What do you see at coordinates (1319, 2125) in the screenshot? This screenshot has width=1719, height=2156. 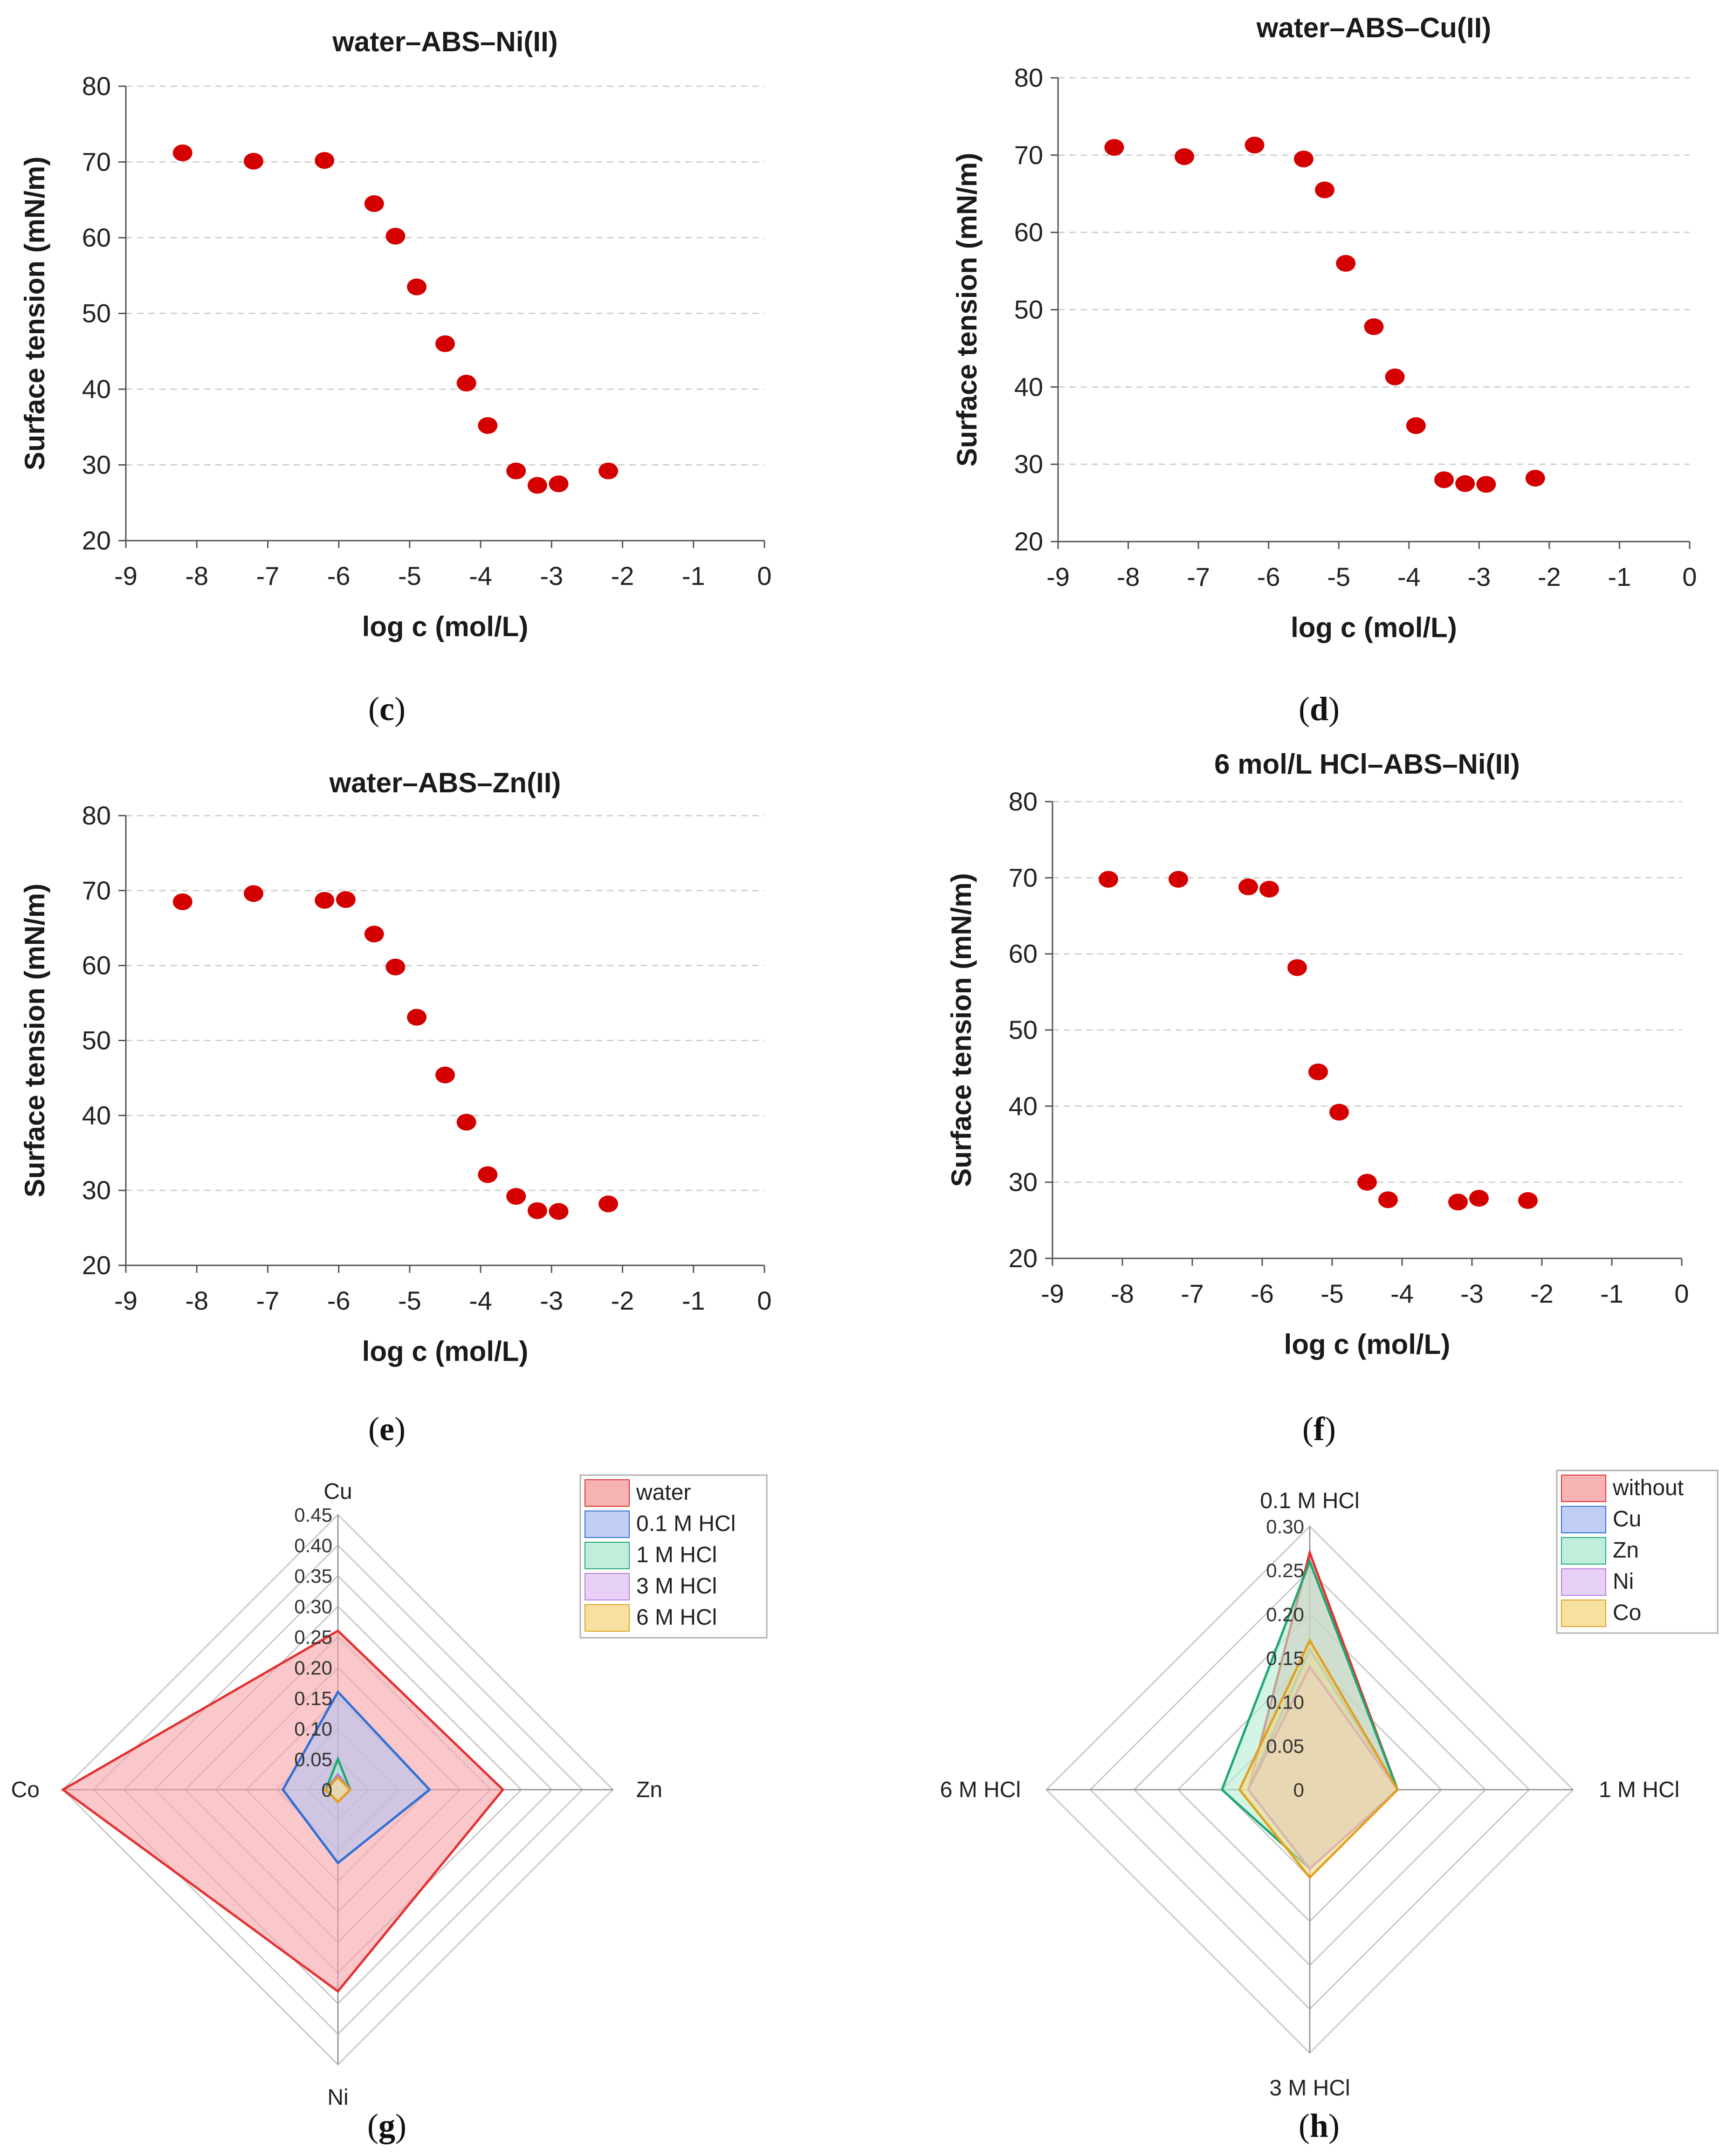 I see `panel-caption: (h)` at bounding box center [1319, 2125].